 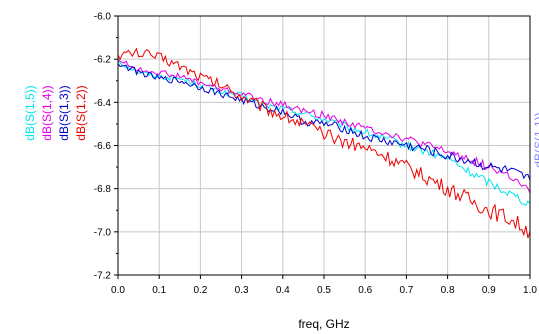 What do you see at coordinates (103, 103) in the screenshot?
I see `y-tick-label: -6.4` at bounding box center [103, 103].